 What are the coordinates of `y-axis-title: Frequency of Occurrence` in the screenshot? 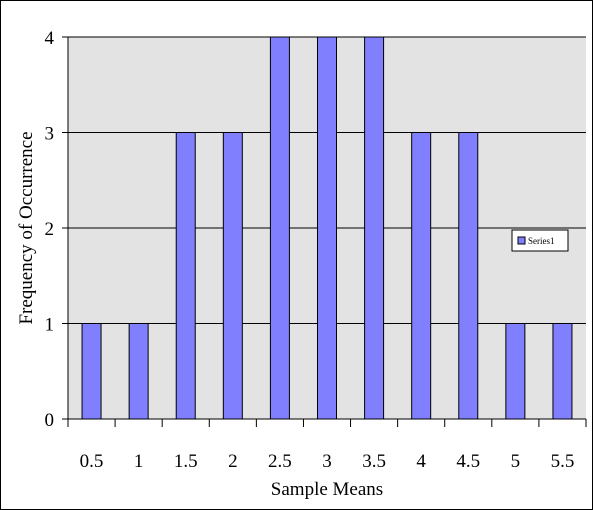 It's located at (26, 227).